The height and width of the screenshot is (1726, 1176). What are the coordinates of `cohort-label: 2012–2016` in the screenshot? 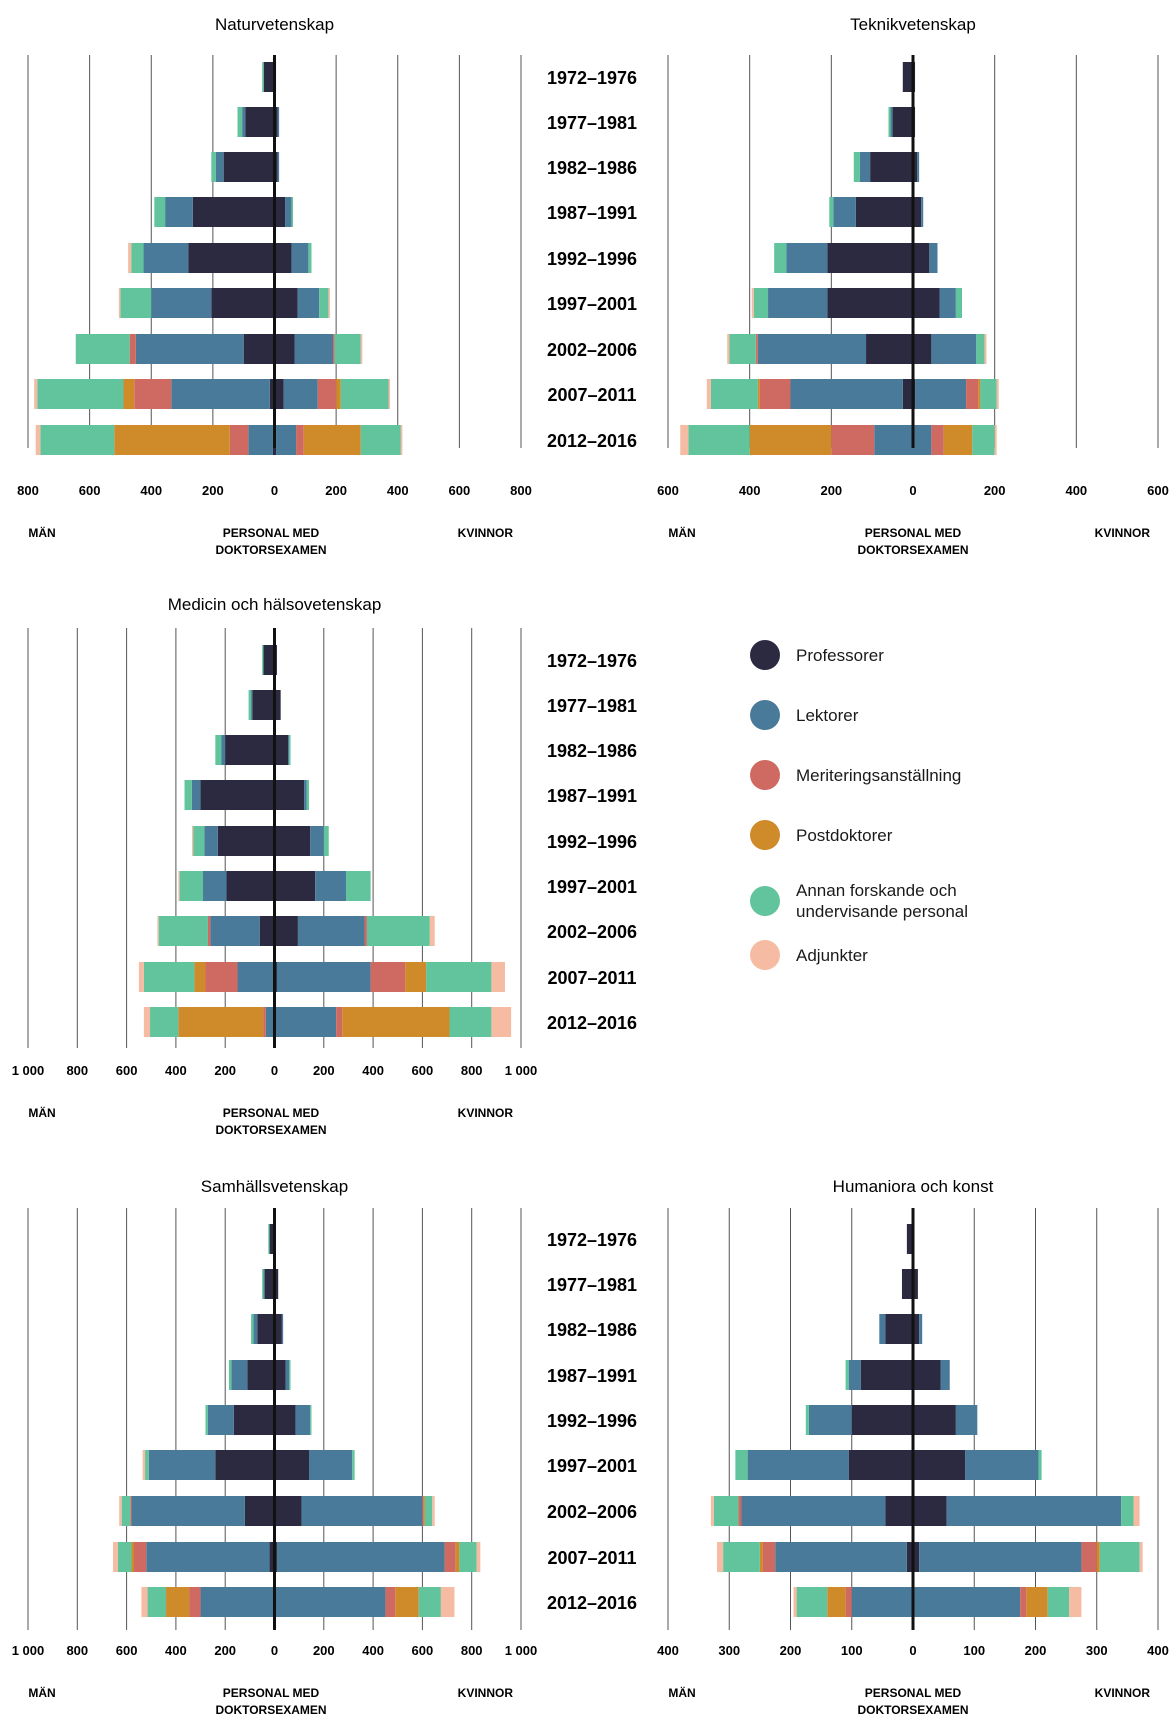 It's located at (592, 1603).